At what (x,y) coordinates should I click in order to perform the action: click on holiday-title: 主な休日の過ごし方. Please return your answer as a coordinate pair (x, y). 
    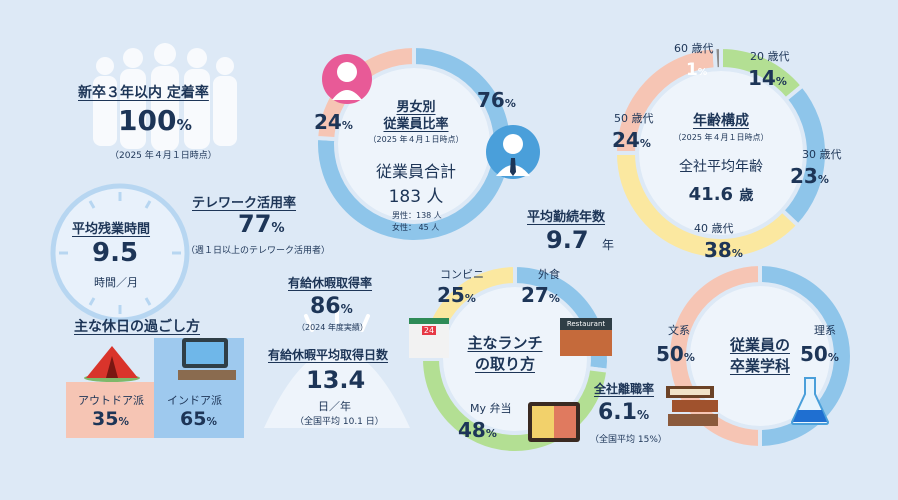
    Looking at the image, I should click on (137, 327).